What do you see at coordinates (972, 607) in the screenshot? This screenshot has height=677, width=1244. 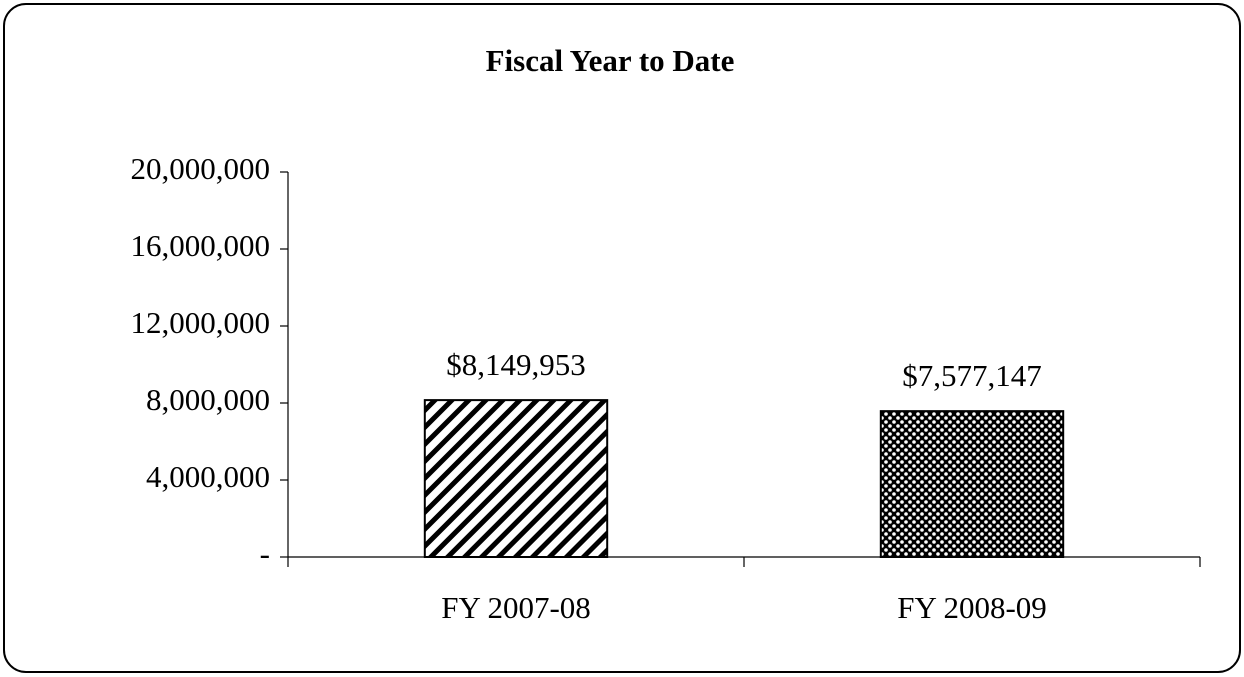 I see `x-tick-label: FY 2008-09` at bounding box center [972, 607].